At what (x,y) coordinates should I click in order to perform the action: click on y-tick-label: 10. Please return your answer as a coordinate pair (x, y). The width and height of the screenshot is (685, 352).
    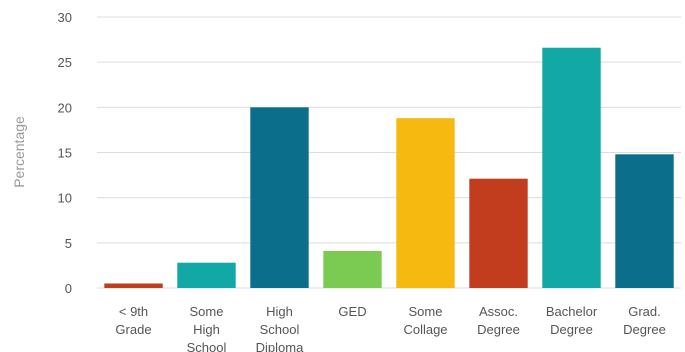
    Looking at the image, I should click on (65, 198).